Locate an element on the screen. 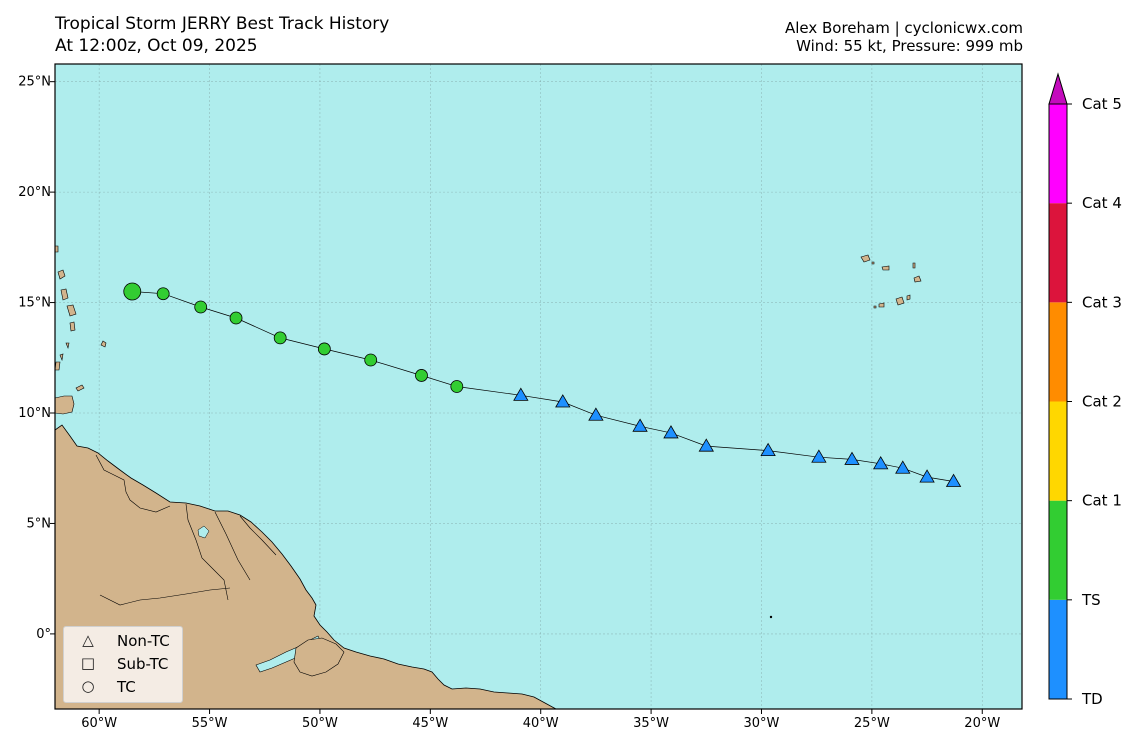 The width and height of the screenshot is (1141, 742). colorbar-tick-label: TS is located at coordinates (1091, 600).